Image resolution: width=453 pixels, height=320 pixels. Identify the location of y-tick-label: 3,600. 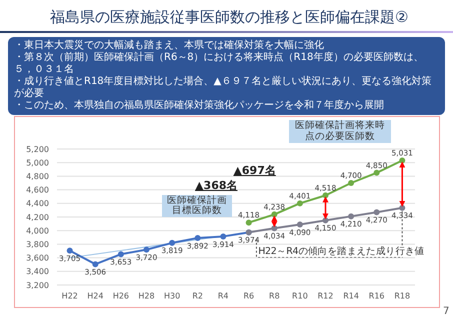
(37, 258).